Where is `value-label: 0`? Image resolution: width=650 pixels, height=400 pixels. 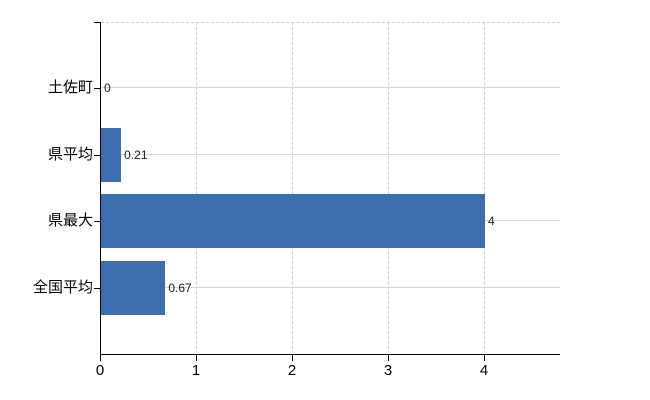 value-label: 0 is located at coordinates (107, 88).